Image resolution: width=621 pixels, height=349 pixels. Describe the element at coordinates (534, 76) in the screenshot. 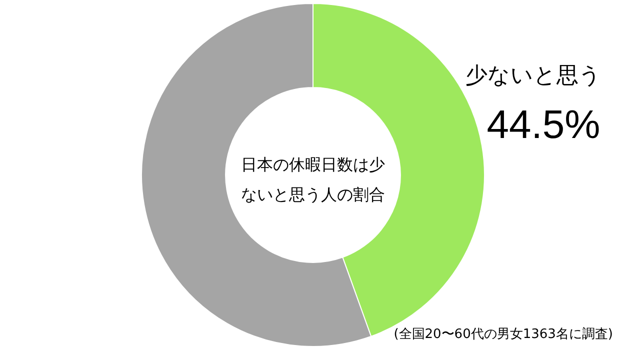

I see `slice-label: 少ないと思う` at that location.